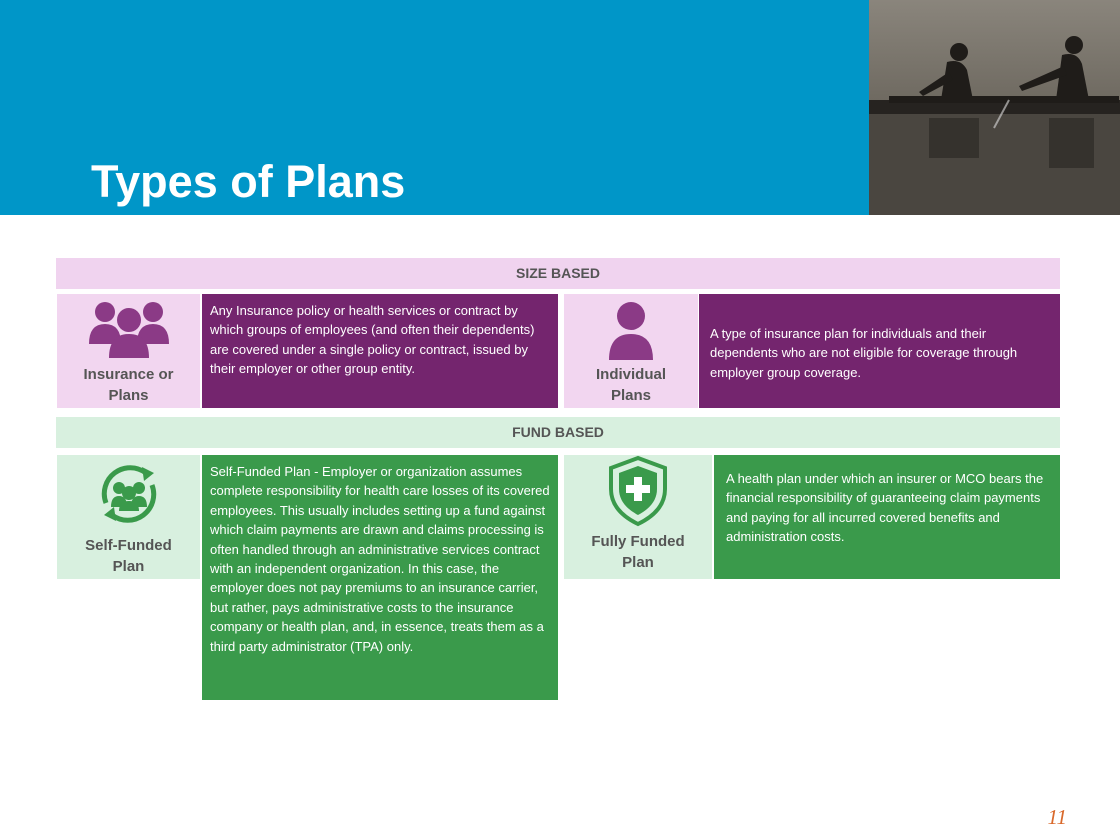  I want to click on page-title: Types of Plans, so click(248, 181).